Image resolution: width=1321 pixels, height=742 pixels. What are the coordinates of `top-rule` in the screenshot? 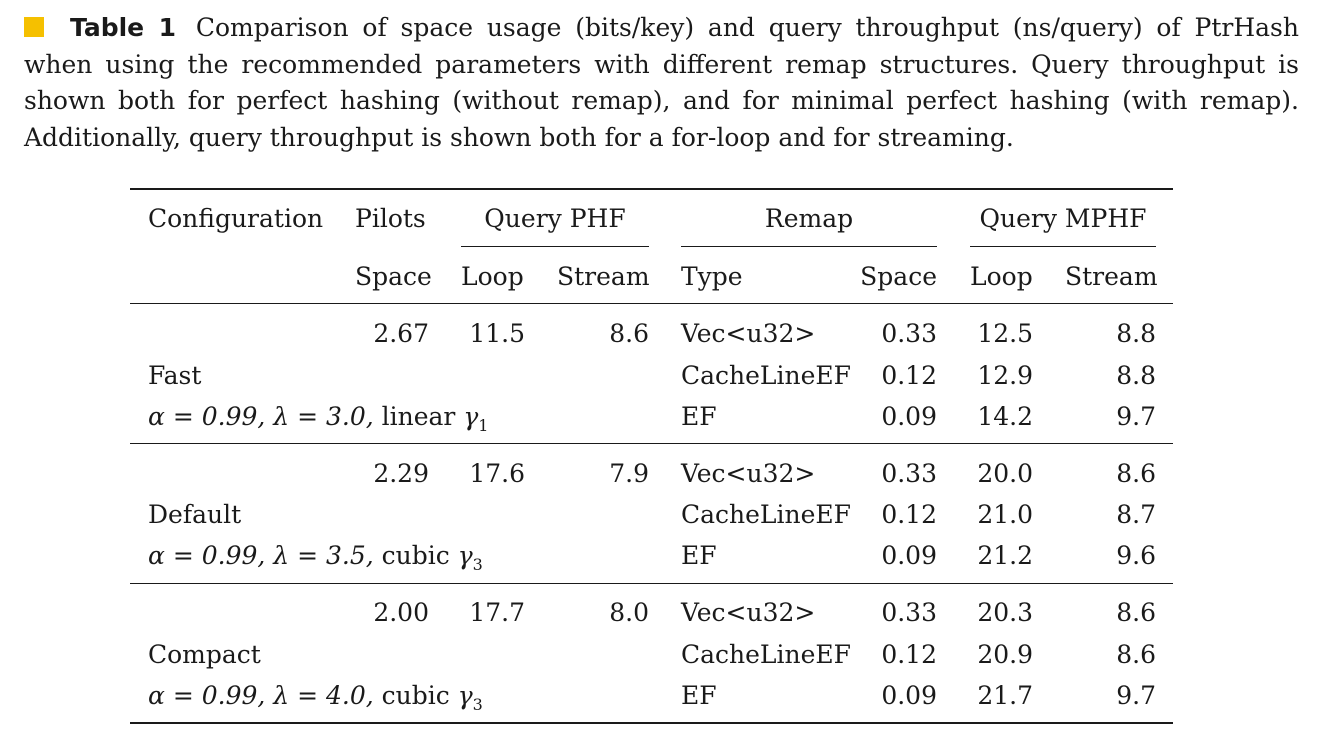 It's located at (651, 189).